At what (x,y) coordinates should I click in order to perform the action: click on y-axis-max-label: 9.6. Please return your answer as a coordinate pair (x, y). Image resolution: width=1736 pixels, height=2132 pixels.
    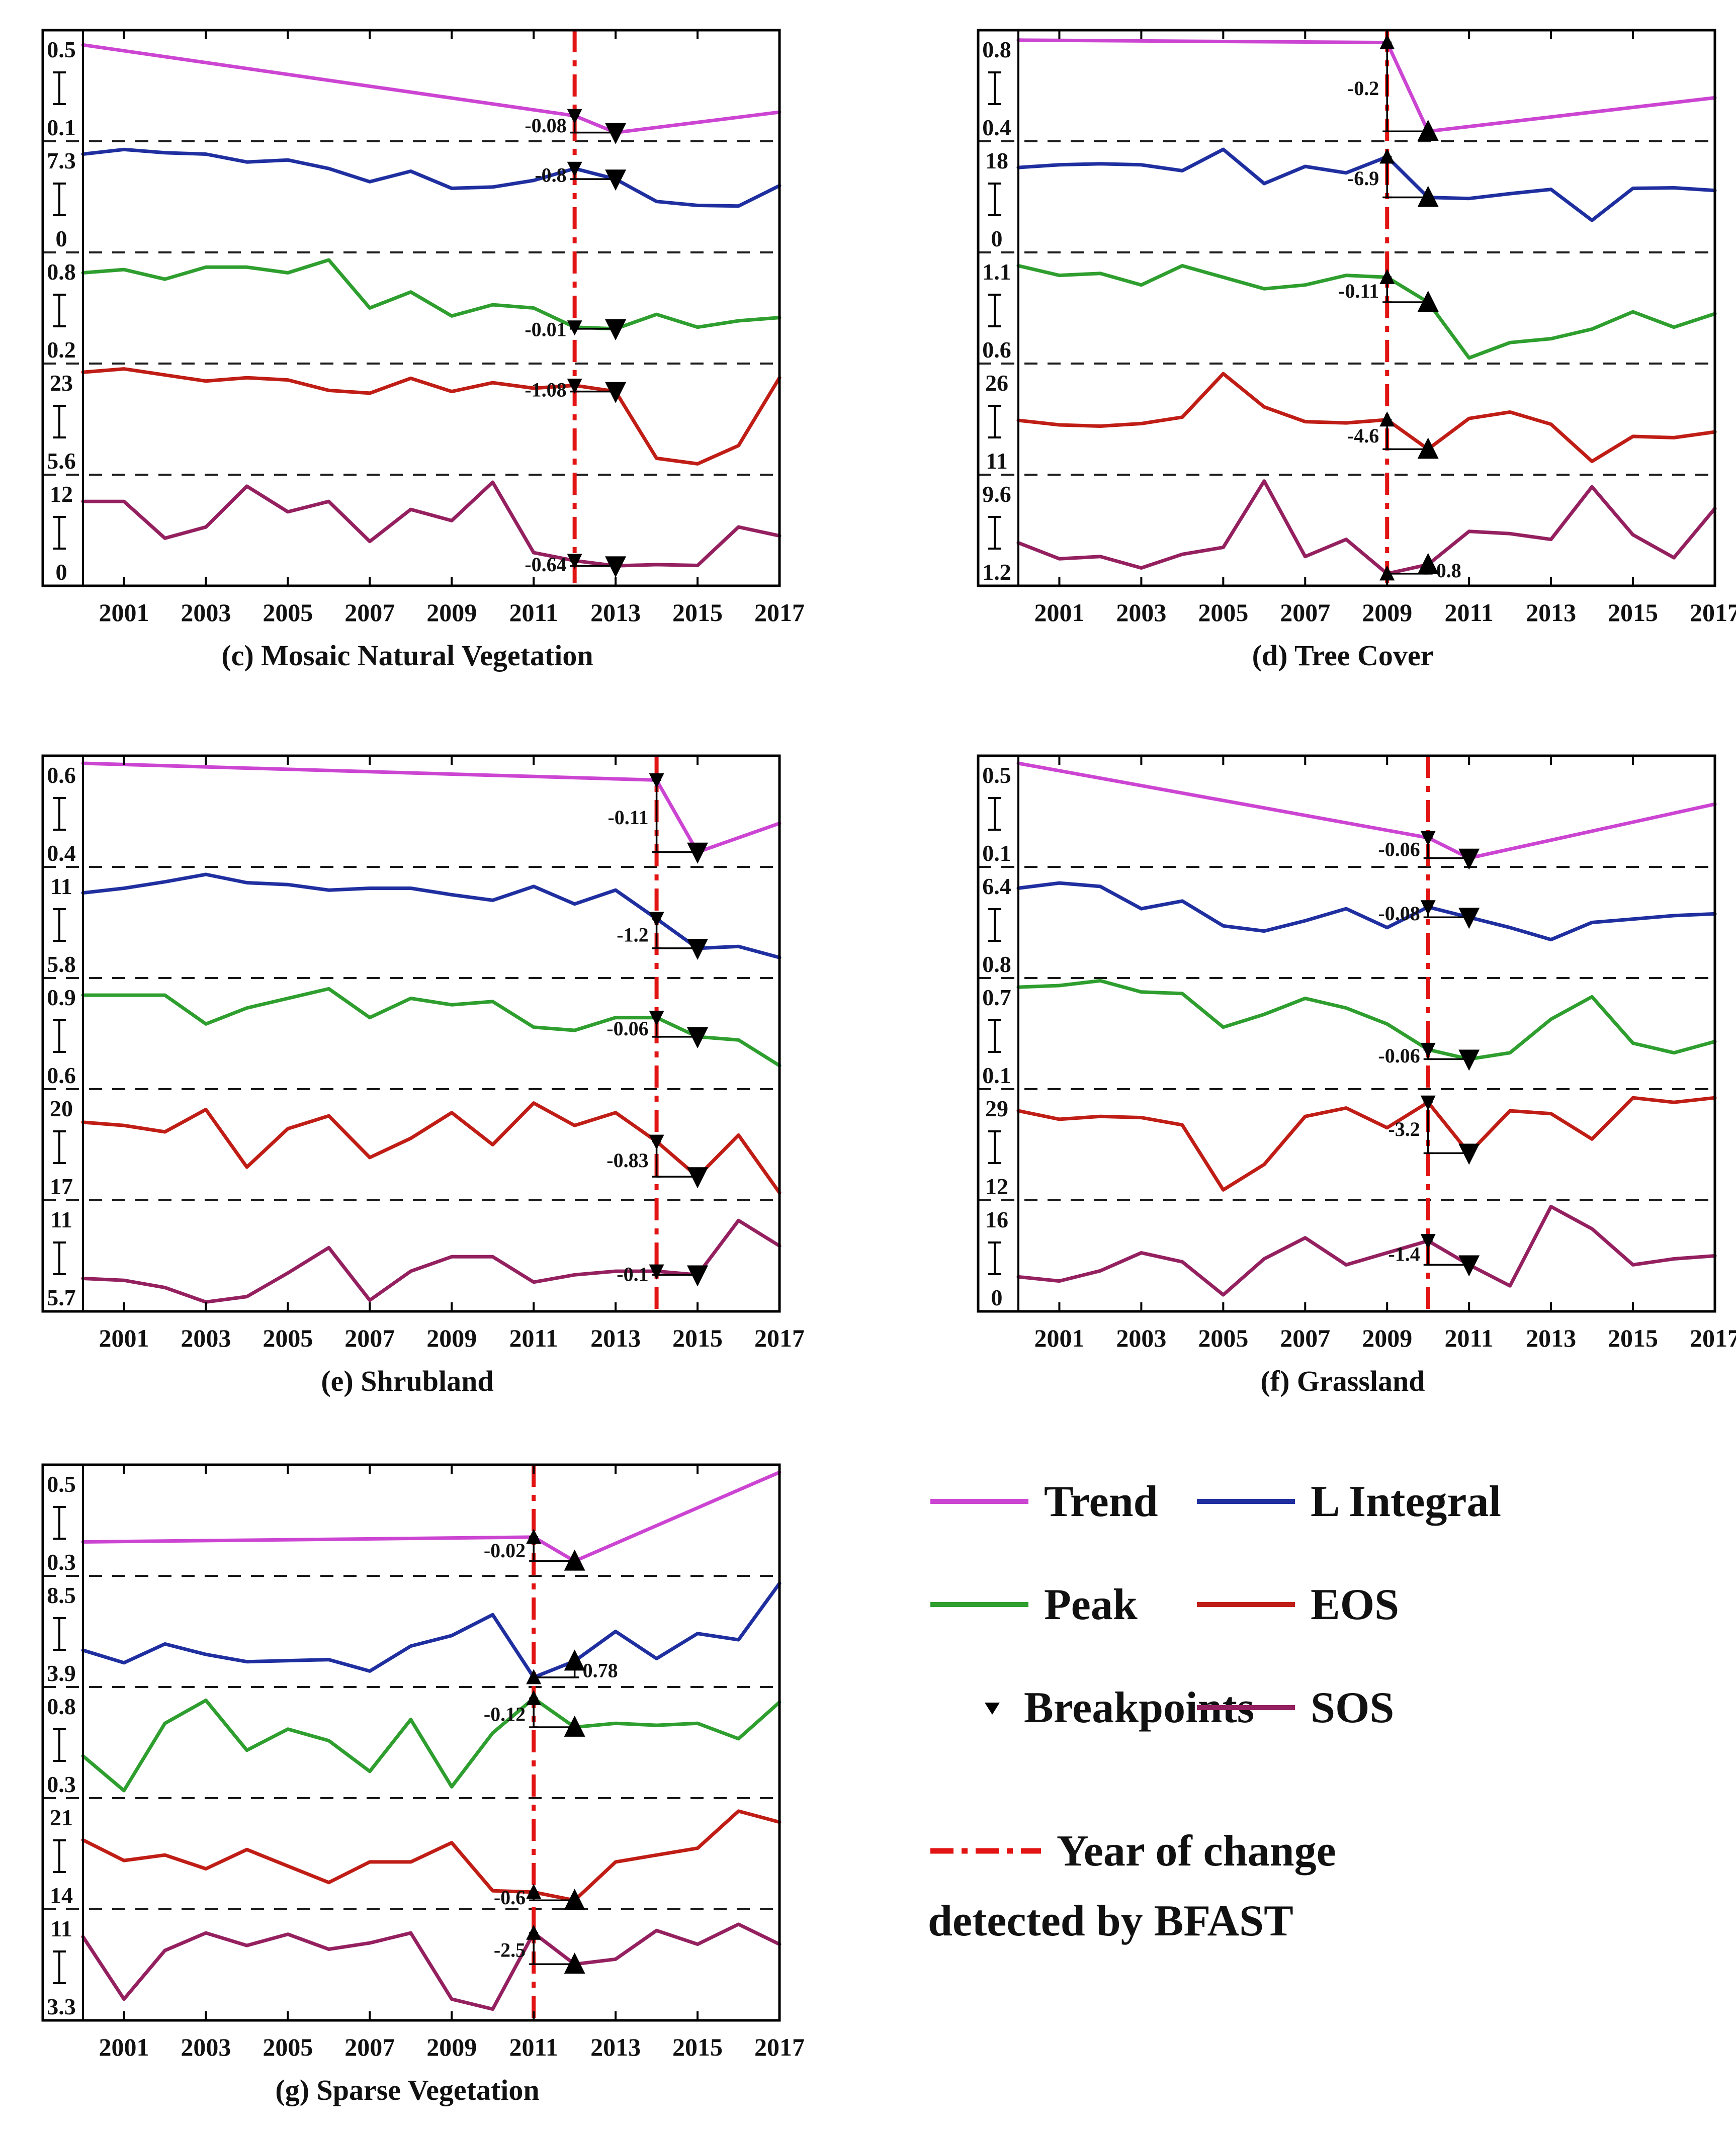
    Looking at the image, I should click on (997, 494).